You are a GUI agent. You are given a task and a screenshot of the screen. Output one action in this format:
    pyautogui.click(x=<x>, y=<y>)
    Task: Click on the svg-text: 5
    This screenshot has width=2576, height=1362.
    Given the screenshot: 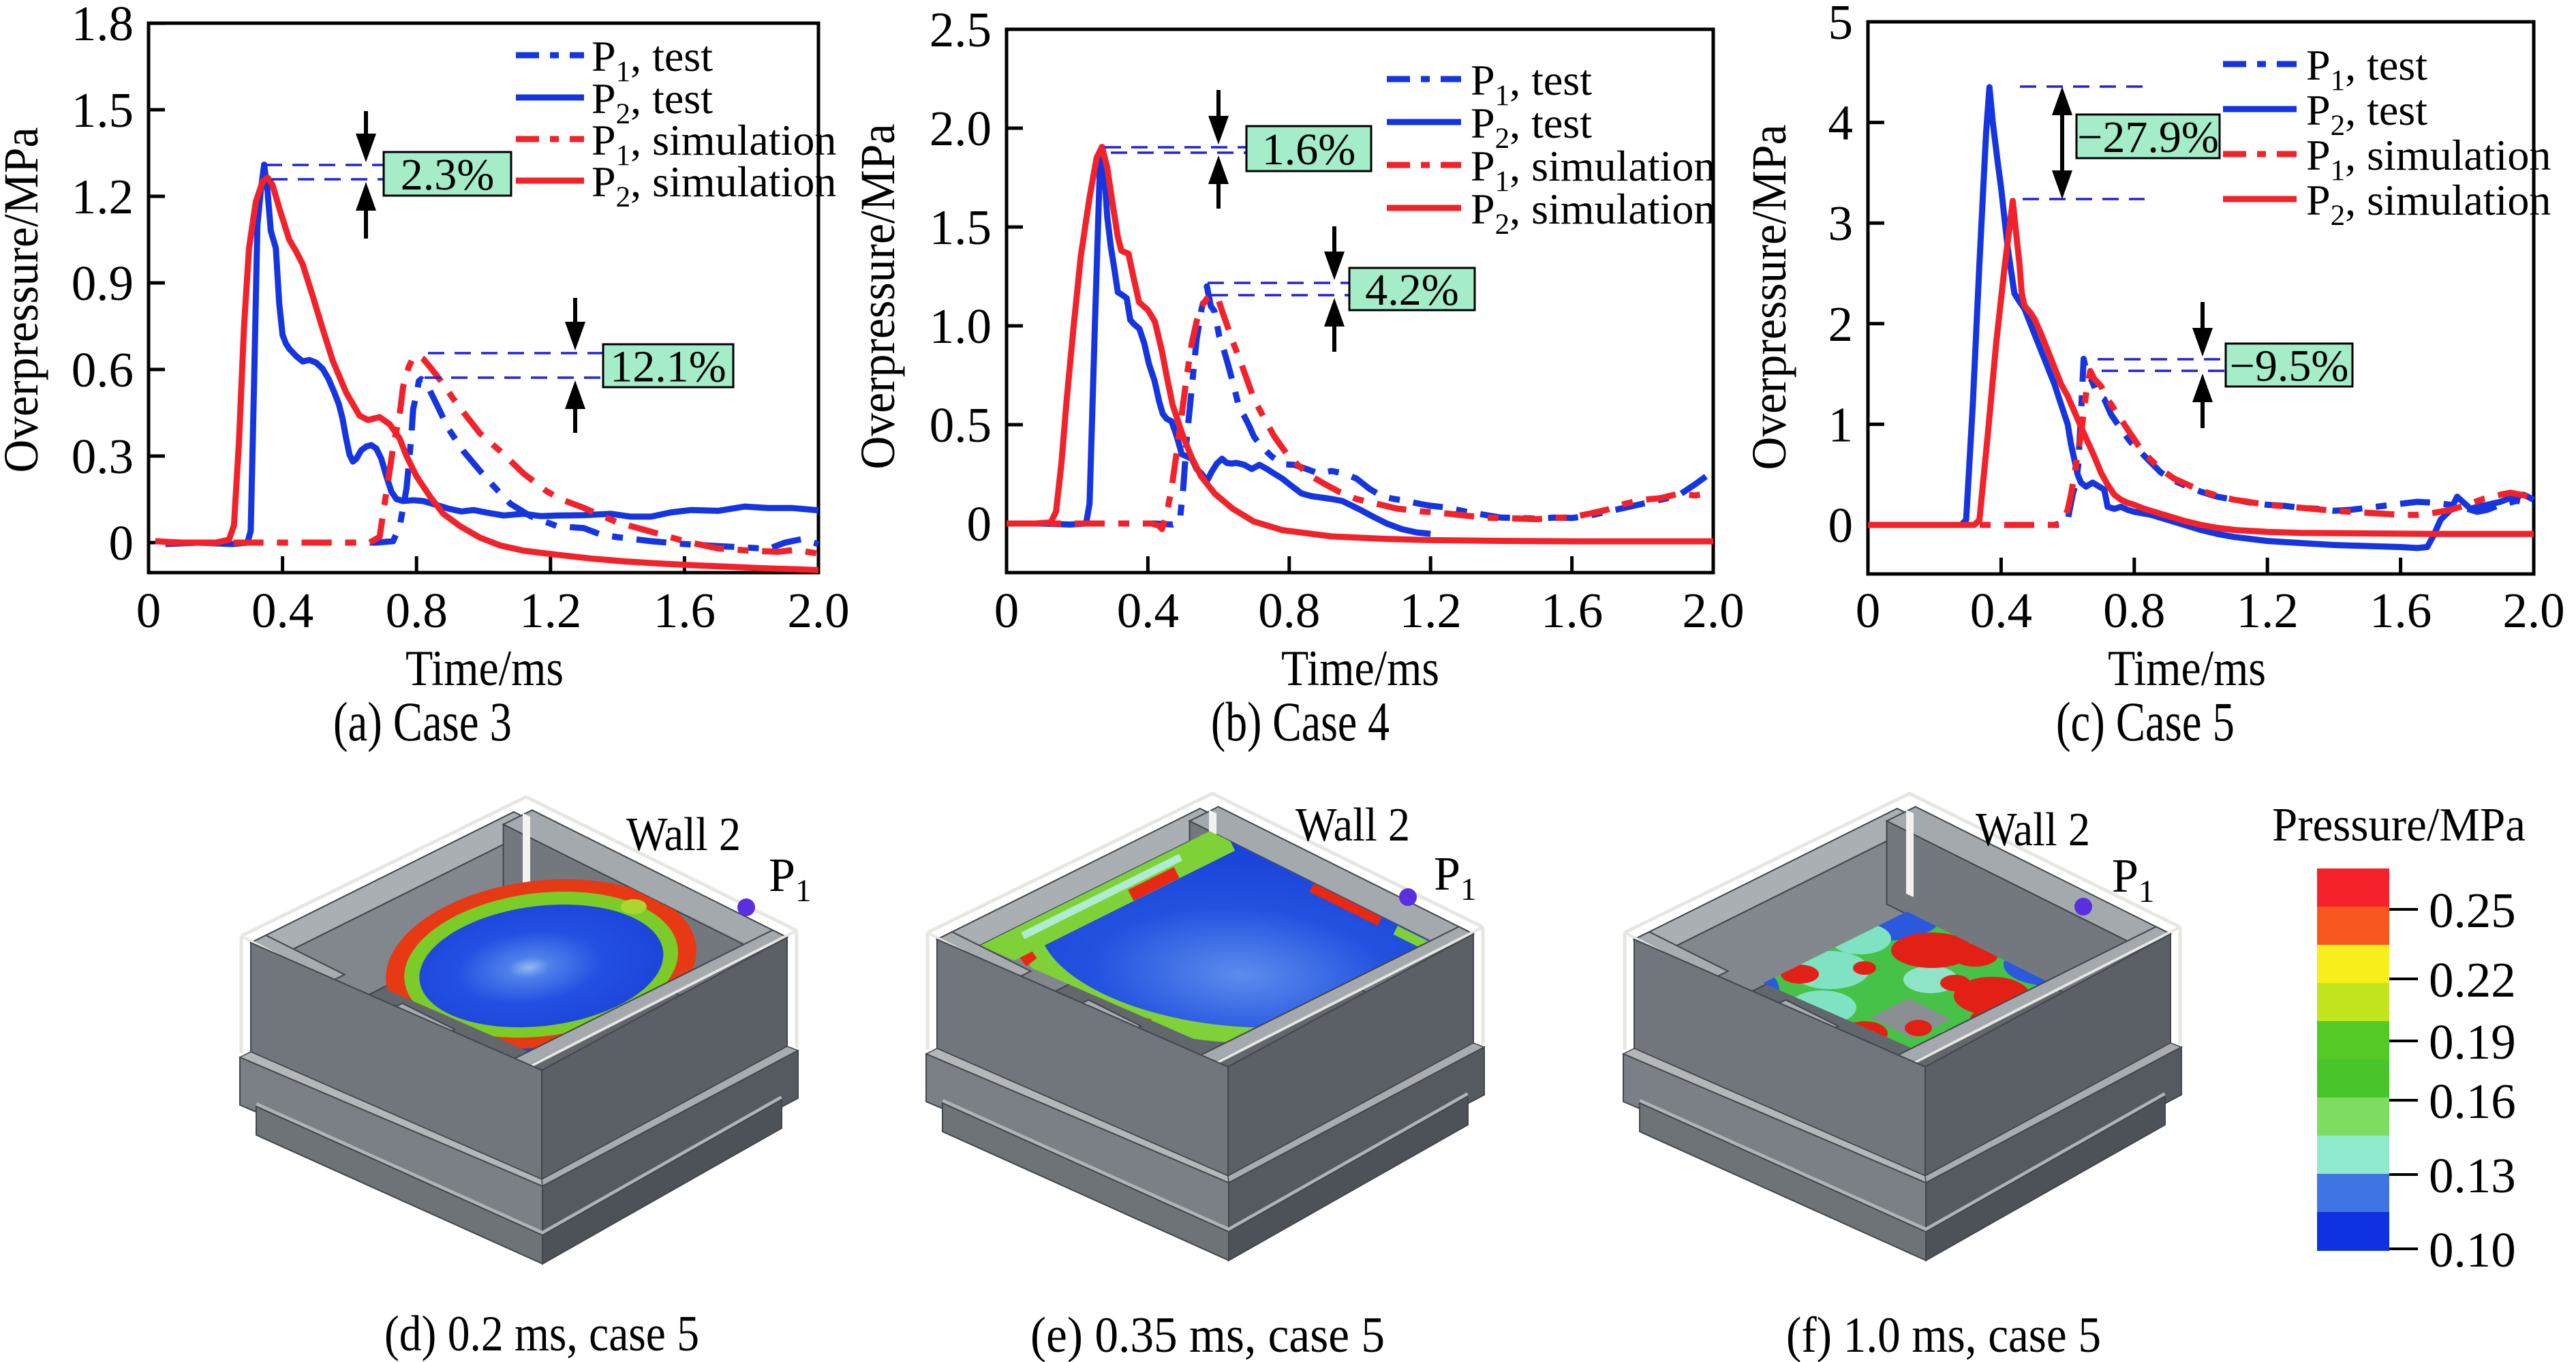 What is the action you would take?
    pyautogui.click(x=1841, y=25)
    